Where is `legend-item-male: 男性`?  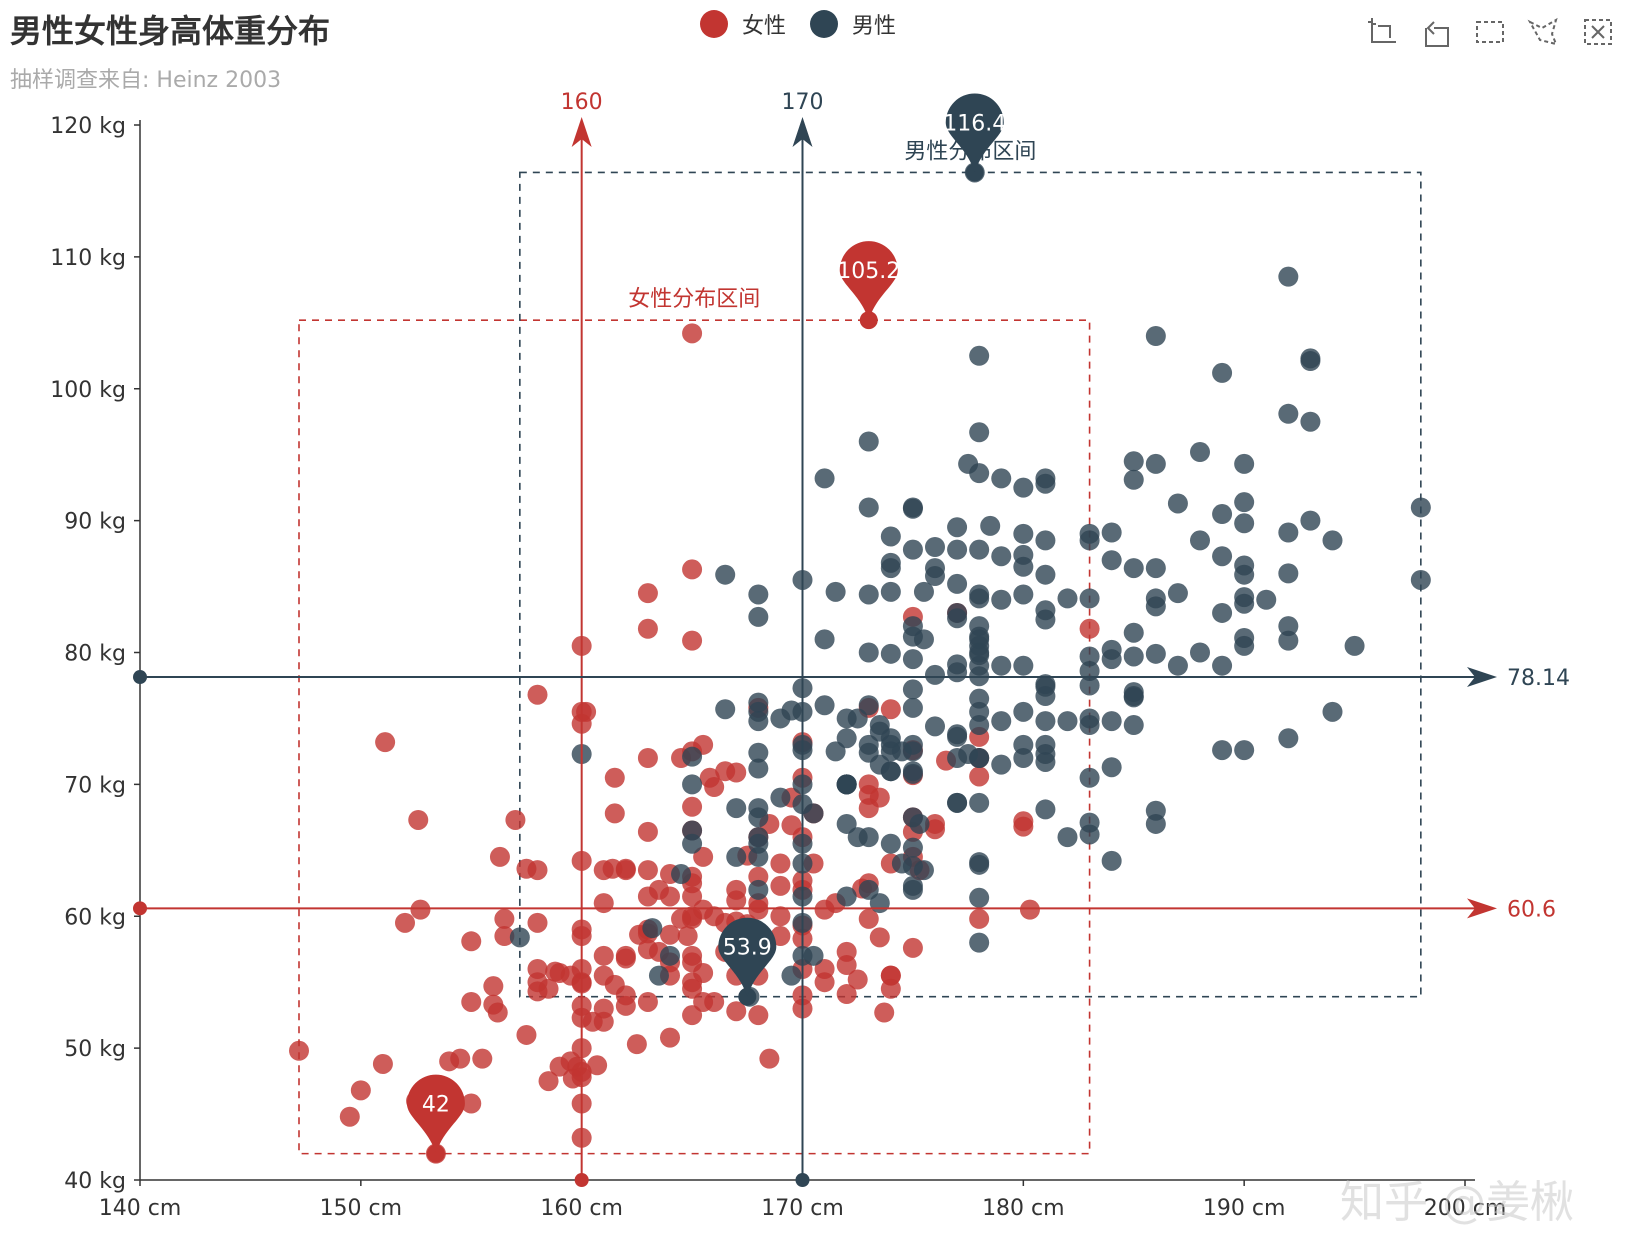 legend-item-male: 男性 is located at coordinates (853, 24).